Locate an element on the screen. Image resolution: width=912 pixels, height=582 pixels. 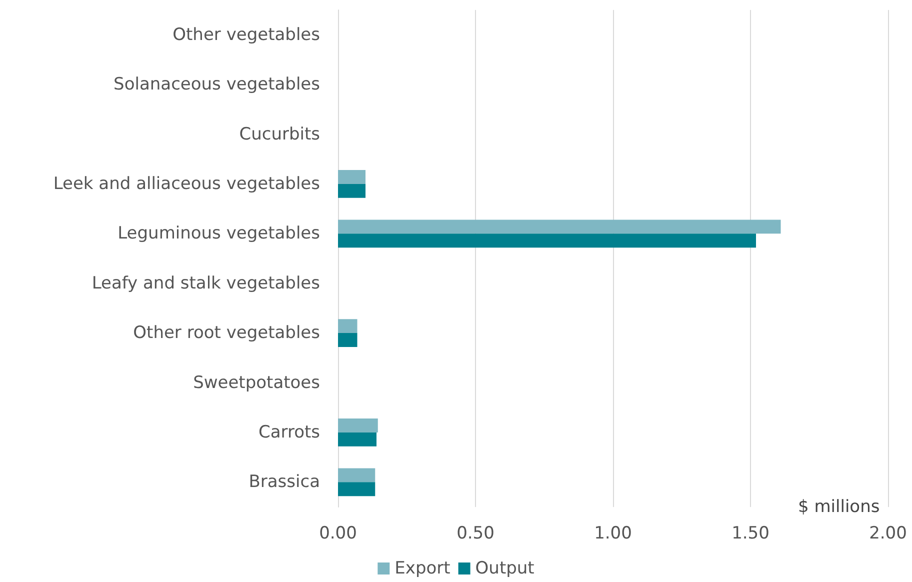
x-tick-label: 1.00 is located at coordinates (613, 534).